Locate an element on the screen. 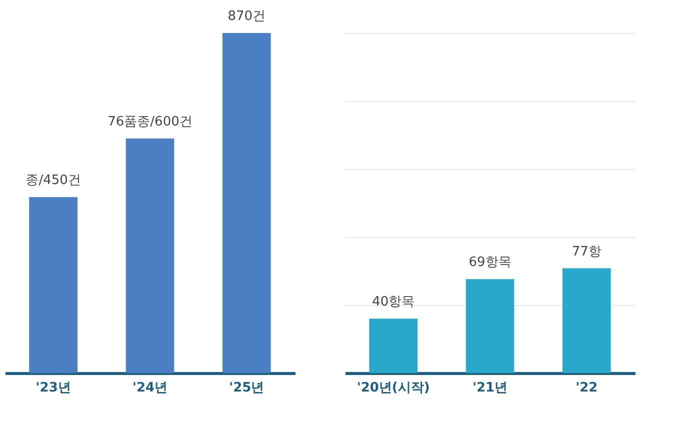  data-label: 77항 is located at coordinates (587, 252).